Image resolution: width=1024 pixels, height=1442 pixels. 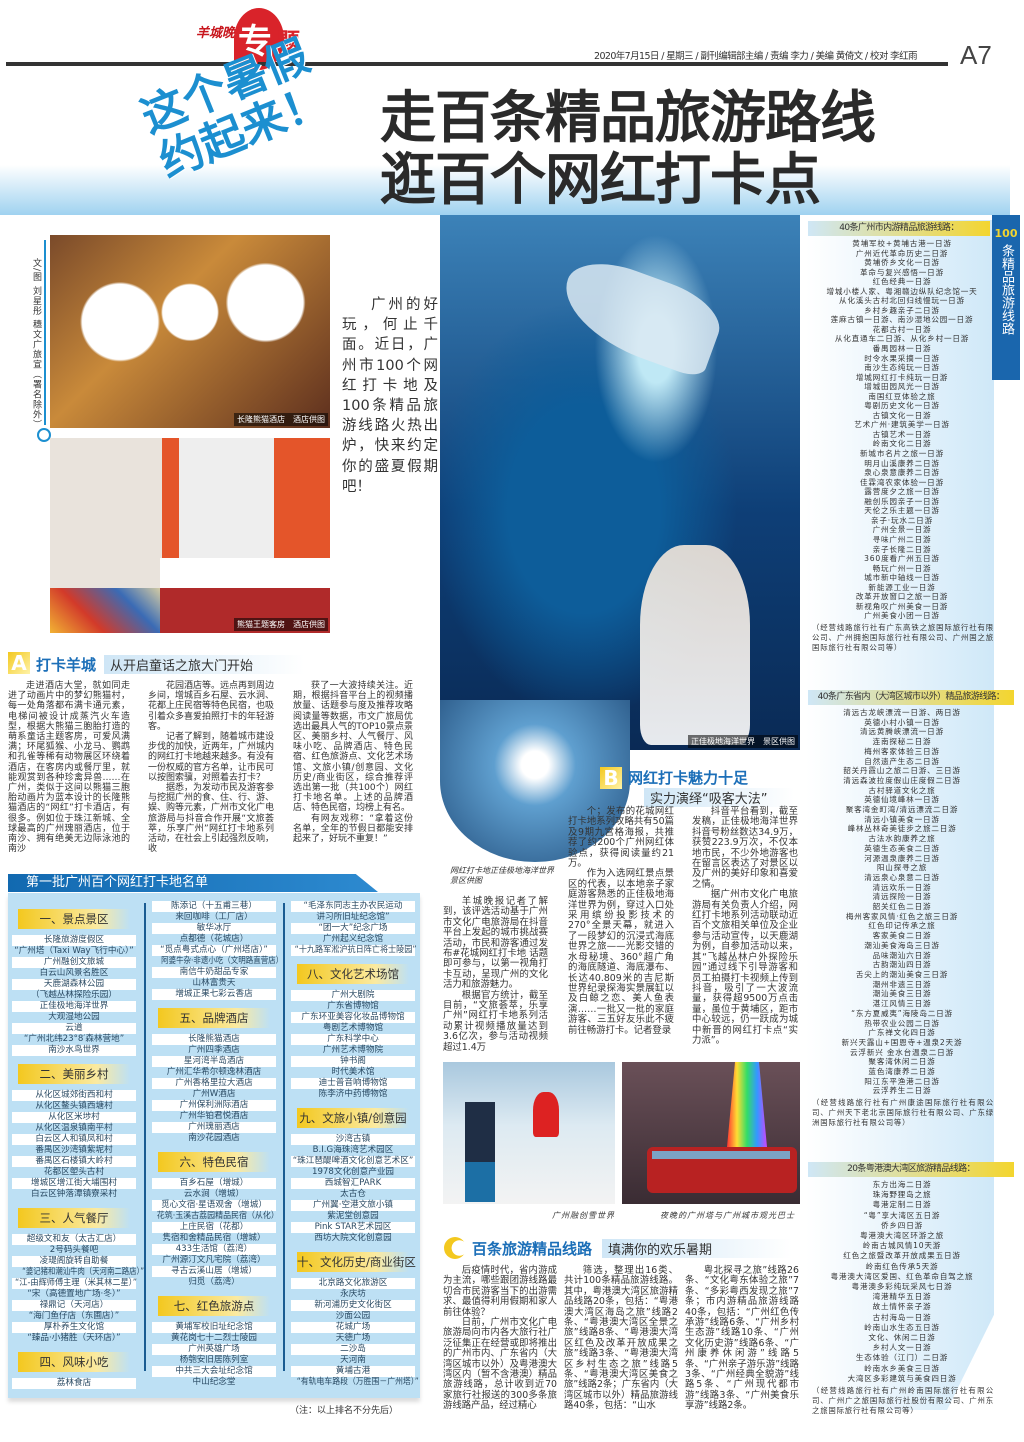 I want to click on route-item: 岭南文化二日游, so click(x=902, y=444).